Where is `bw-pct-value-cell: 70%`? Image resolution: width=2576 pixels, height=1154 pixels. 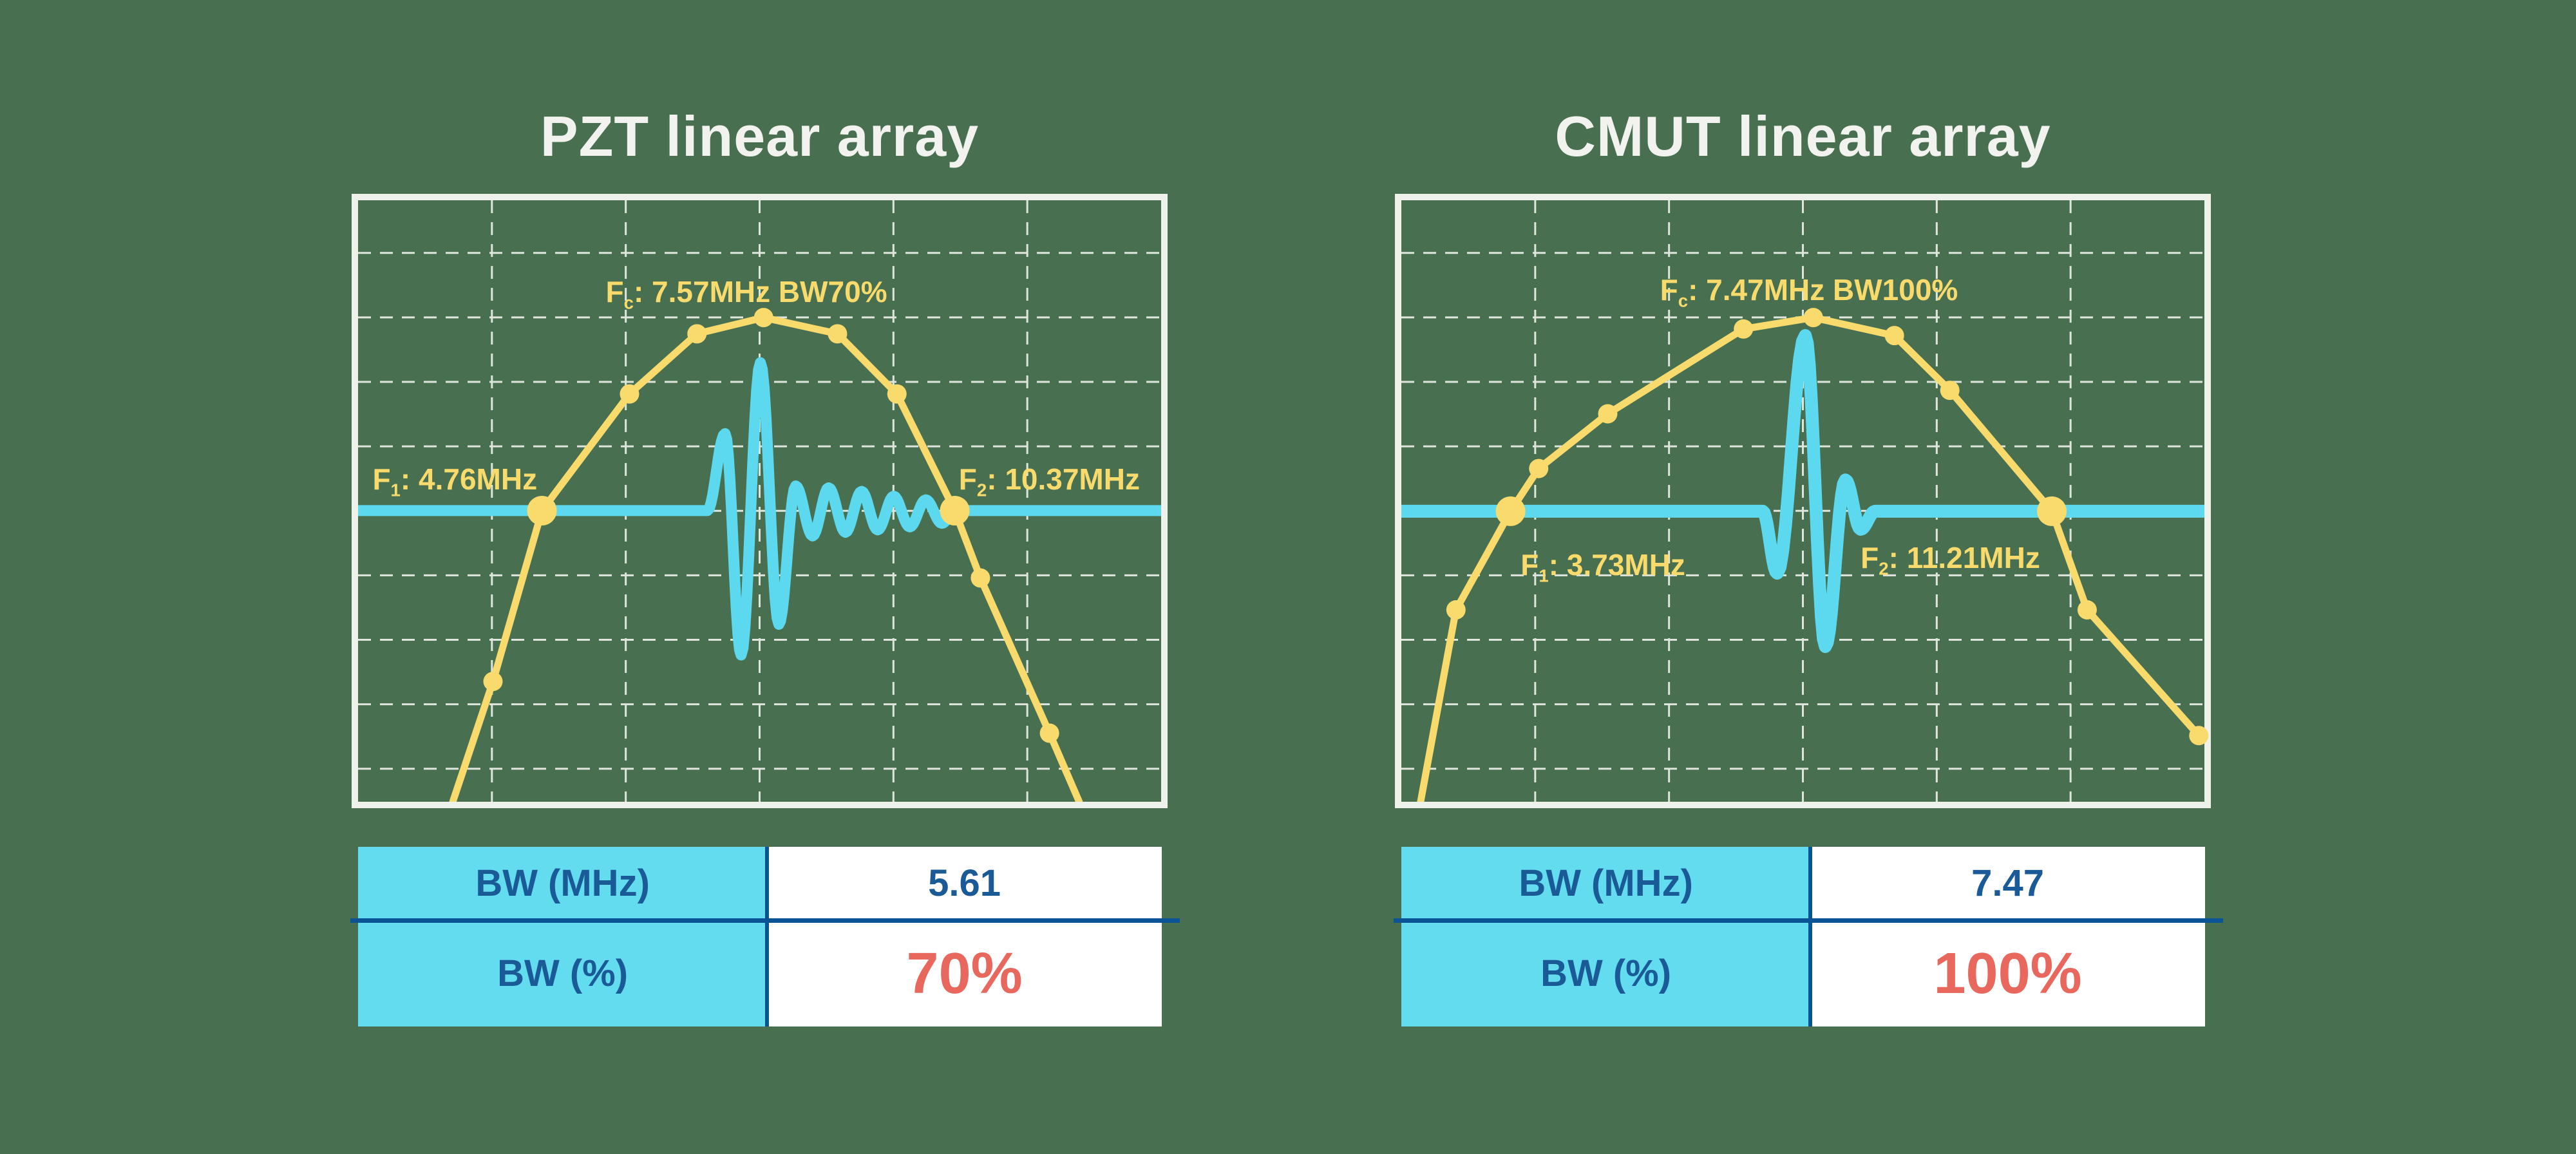 bw-pct-value-cell: 70% is located at coordinates (965, 973).